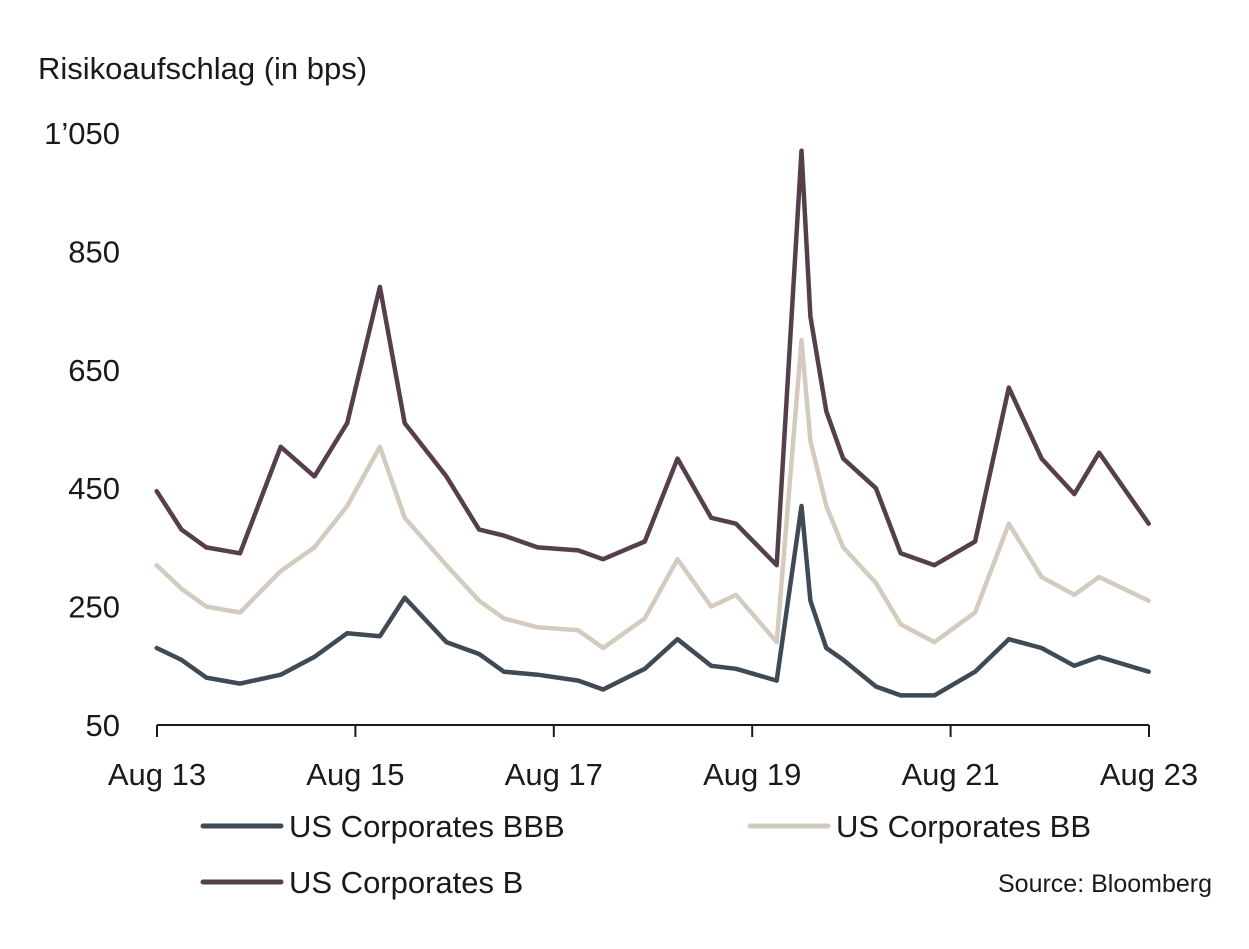 This screenshot has width=1249, height=949. I want to click on x-tick-label: Aug 21, so click(950, 774).